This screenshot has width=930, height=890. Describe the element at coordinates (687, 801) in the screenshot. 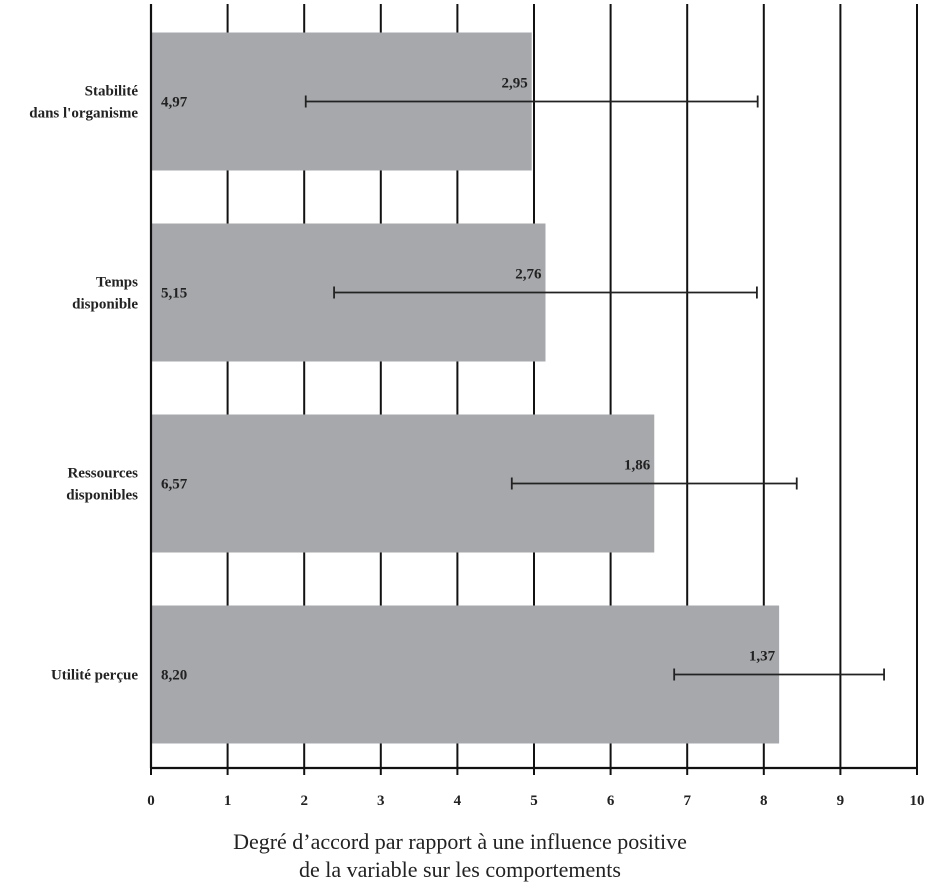

I see `x-tick-label-7: 7` at that location.